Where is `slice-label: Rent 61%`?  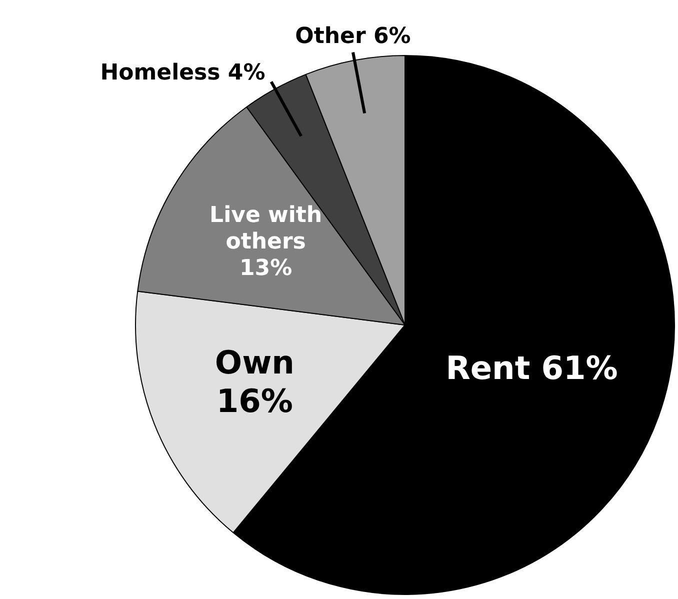 slice-label: Rent 61% is located at coordinates (532, 367).